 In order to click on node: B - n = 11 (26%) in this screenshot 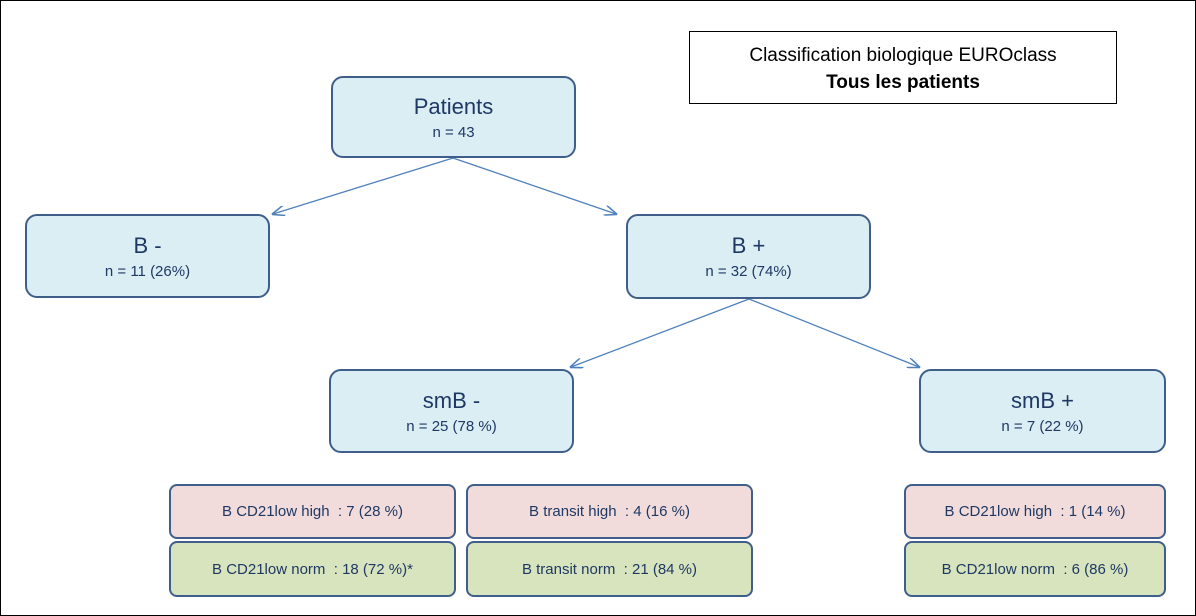, I will do `click(147, 256)`.